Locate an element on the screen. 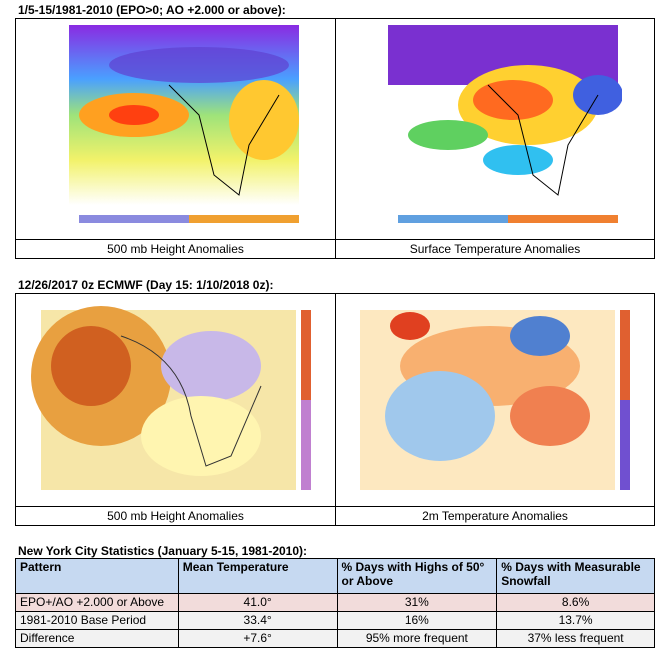 The height and width of the screenshot is (649, 661). table-cell: Difference is located at coordinates (97, 638).